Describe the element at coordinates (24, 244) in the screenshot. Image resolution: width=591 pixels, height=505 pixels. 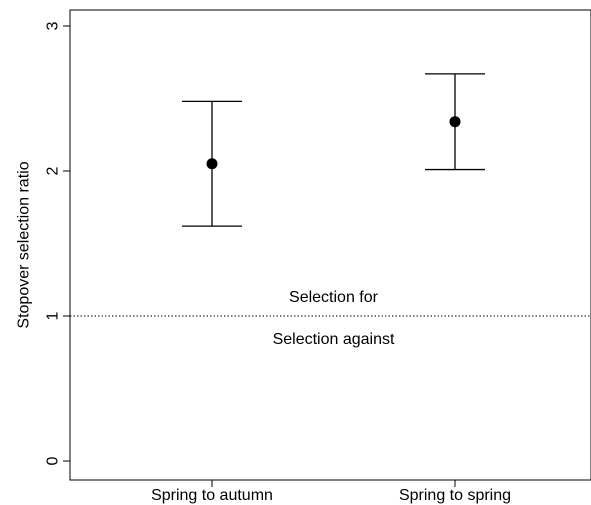
I see `y-axis-title: Stopover selection ratio` at that location.